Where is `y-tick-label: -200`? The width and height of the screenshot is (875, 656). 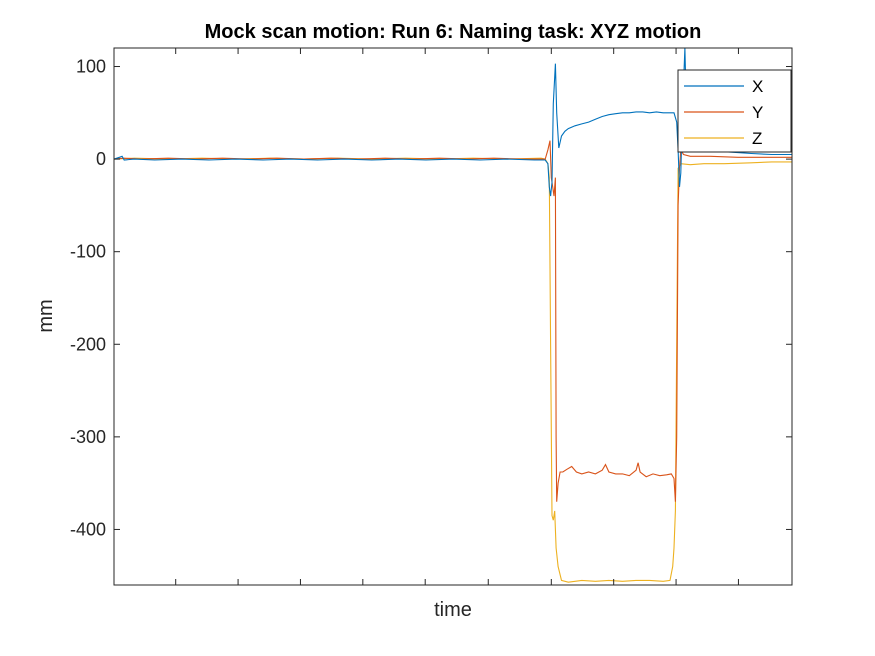
y-tick-label: -200 is located at coordinates (88, 344).